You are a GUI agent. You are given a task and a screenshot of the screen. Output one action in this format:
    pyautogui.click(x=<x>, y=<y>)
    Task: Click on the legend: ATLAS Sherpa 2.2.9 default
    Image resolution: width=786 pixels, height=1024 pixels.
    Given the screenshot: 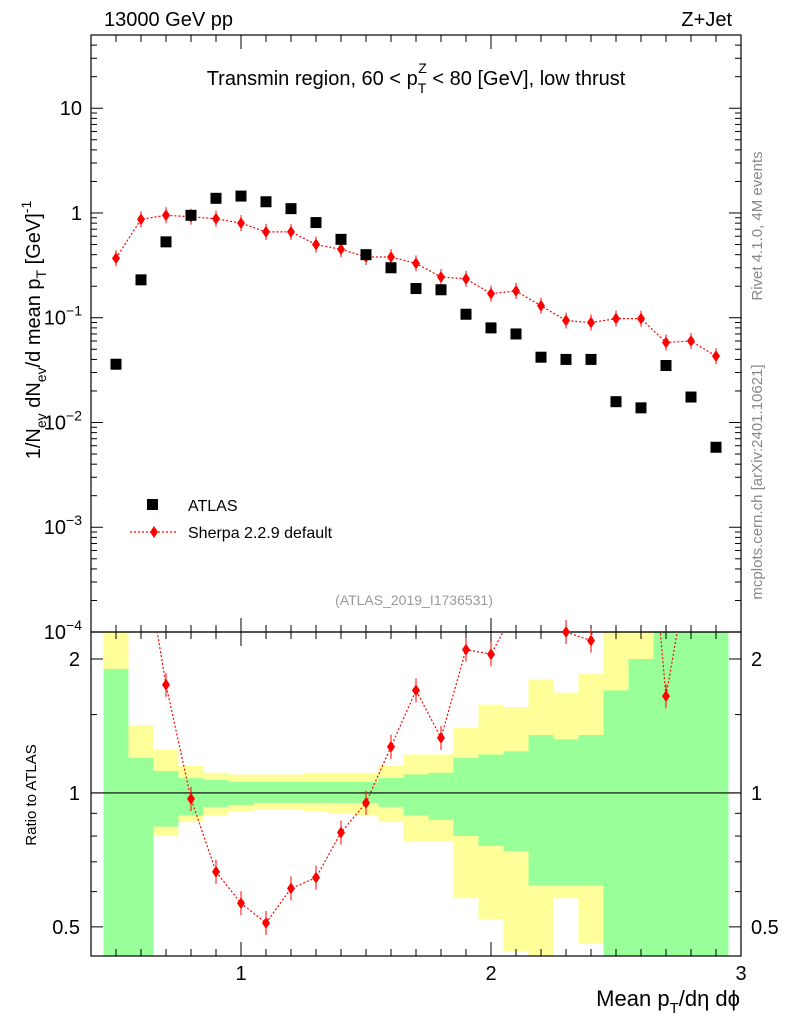 What is the action you would take?
    pyautogui.click(x=231, y=520)
    